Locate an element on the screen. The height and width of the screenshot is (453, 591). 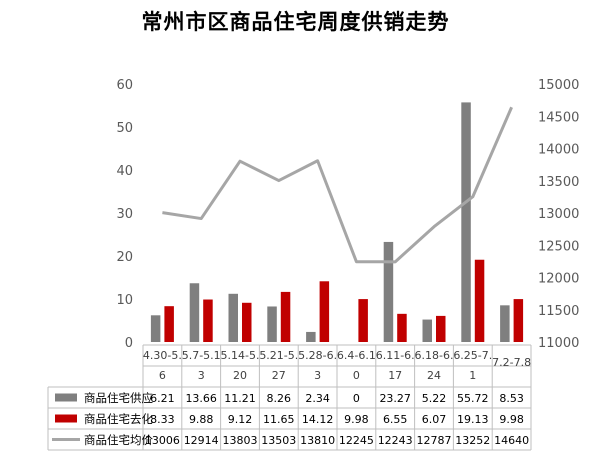
x-category-label: 6.25-7. is located at coordinates (472, 355).